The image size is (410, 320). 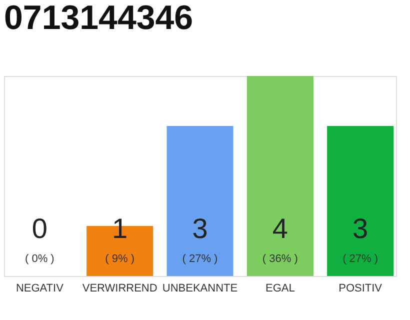 What do you see at coordinates (99, 18) in the screenshot?
I see `chart-title: 0713144346` at bounding box center [99, 18].